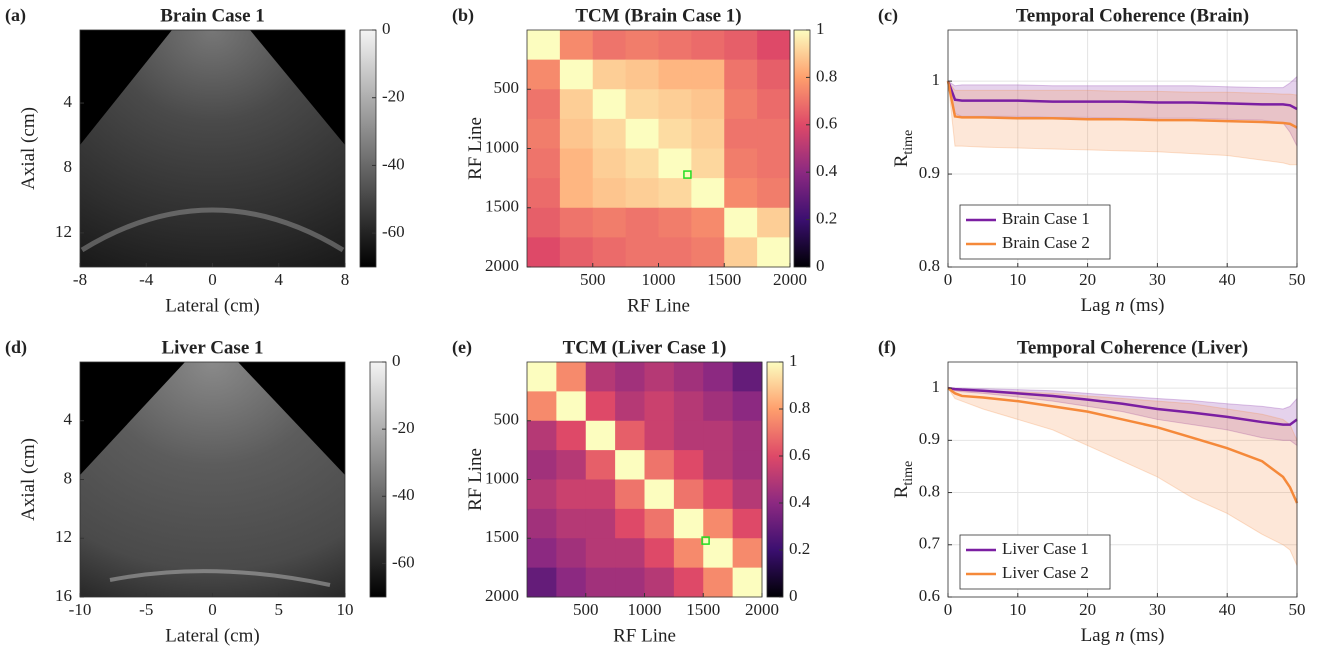  I want to click on x-axis-label-part: Lag, so click(1096, 305).